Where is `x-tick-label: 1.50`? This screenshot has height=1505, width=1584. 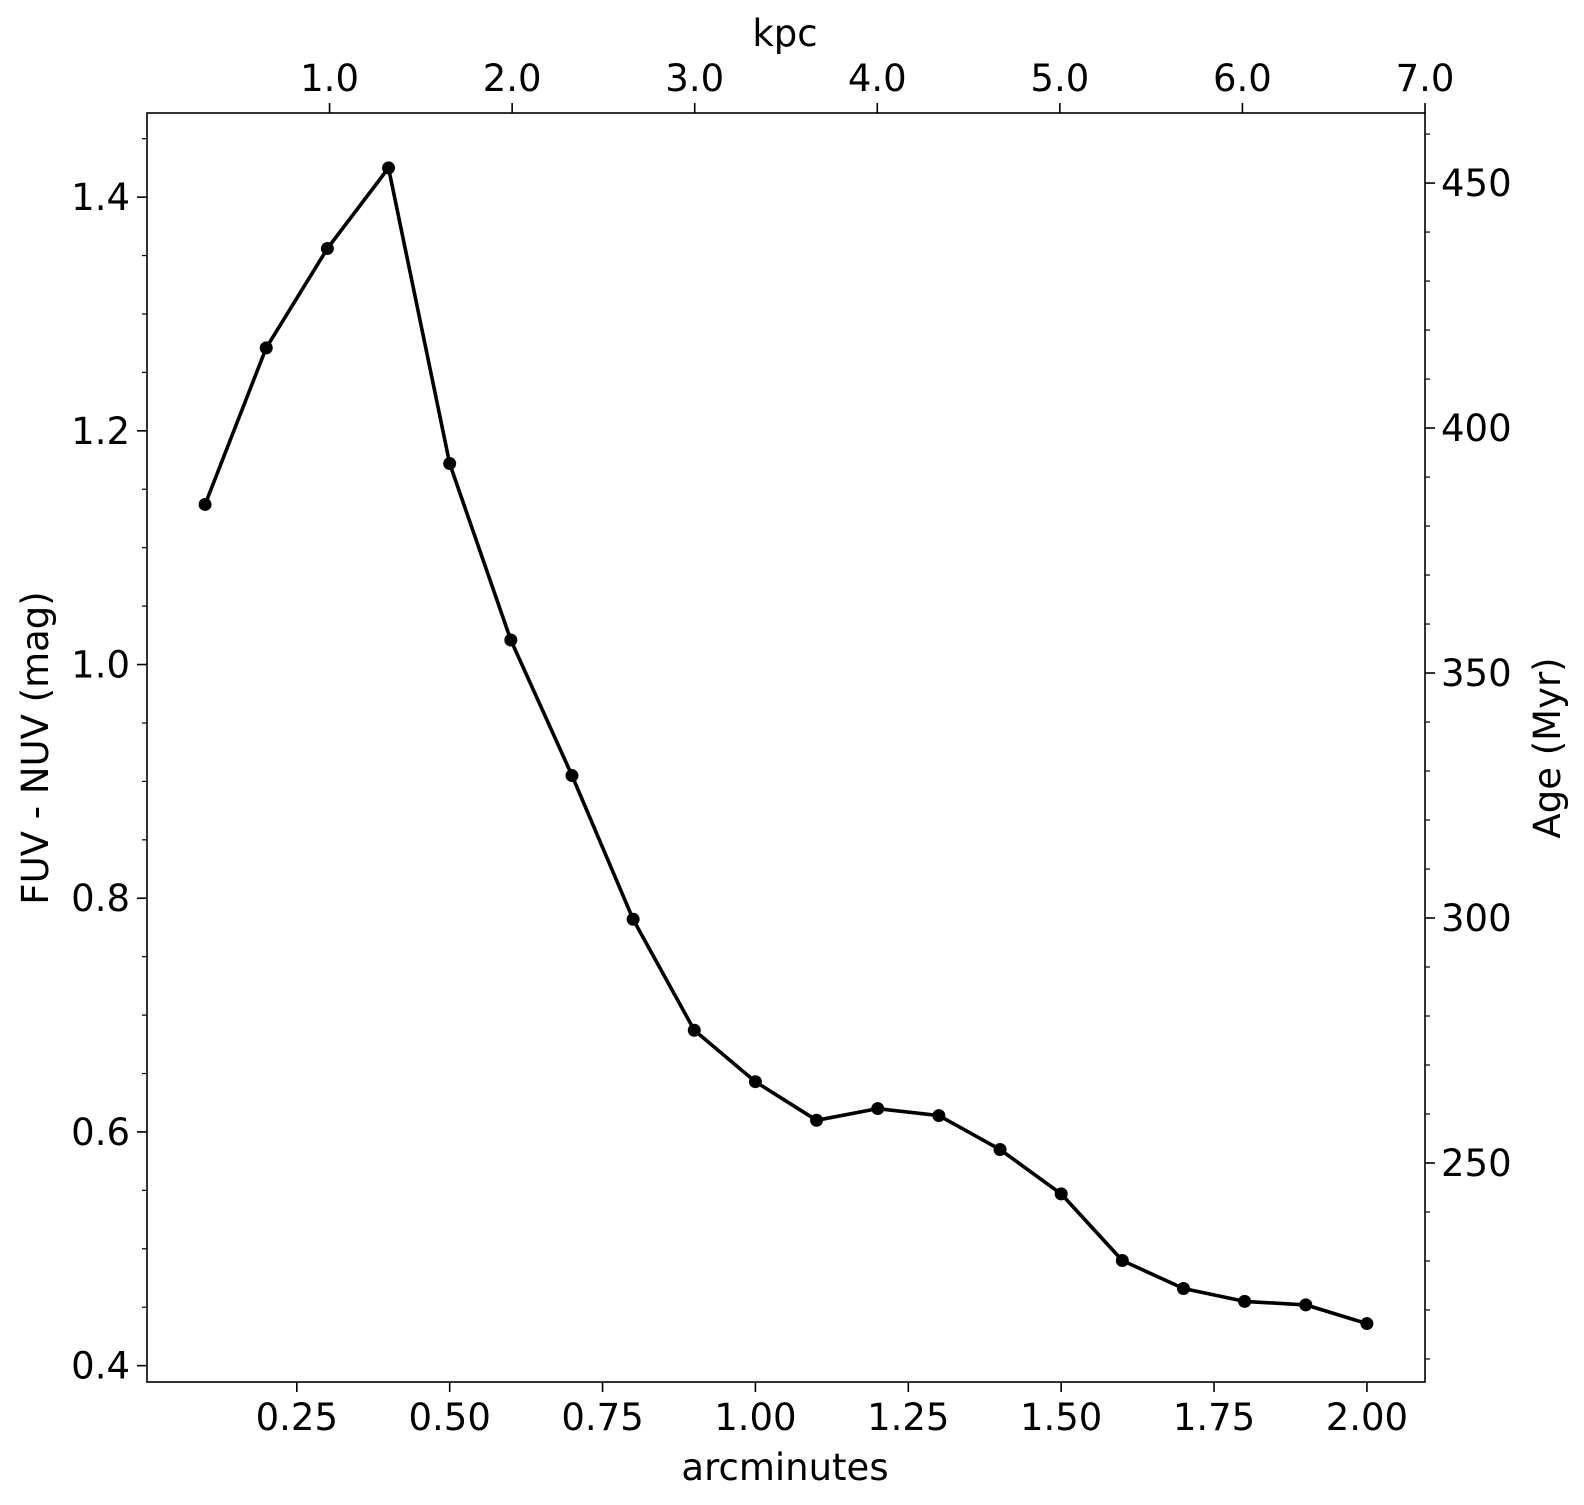
x-tick-label: 1.50 is located at coordinates (1061, 1417).